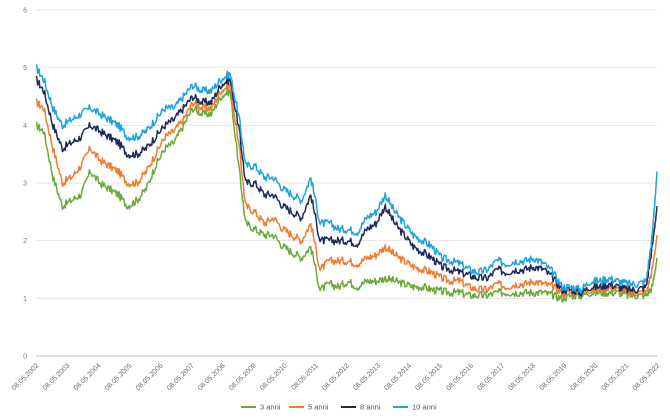 Image resolution: width=670 pixels, height=418 pixels. What do you see at coordinates (554, 377) in the screenshot?
I see `x-tick-label: 08.05.2019` at bounding box center [554, 377].